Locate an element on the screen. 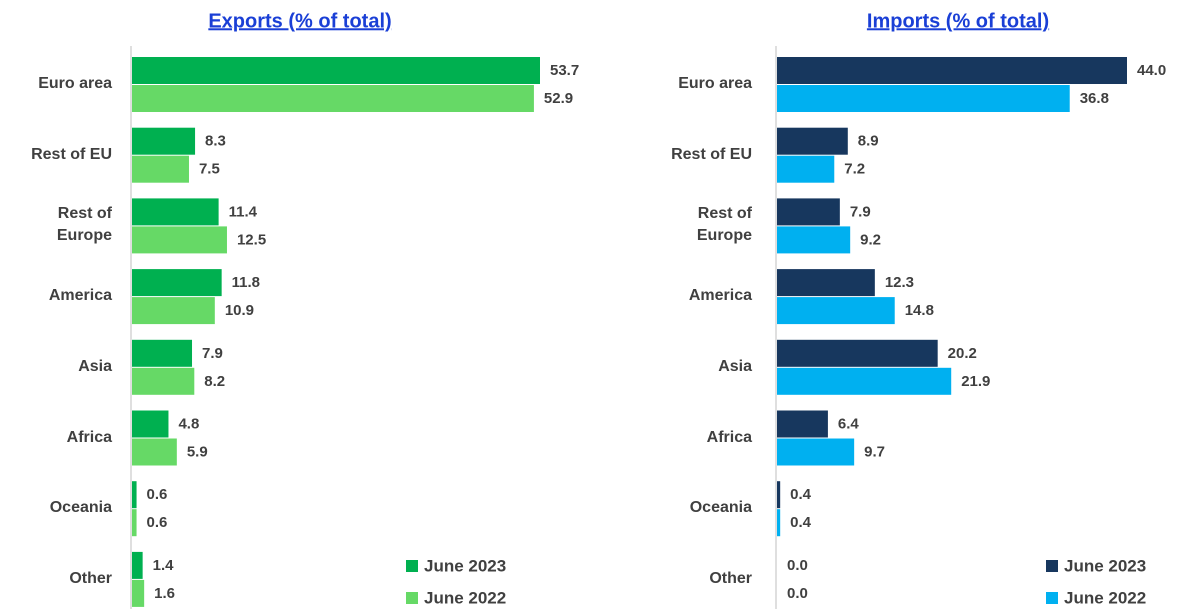  value-label: 1.6 is located at coordinates (164, 593).